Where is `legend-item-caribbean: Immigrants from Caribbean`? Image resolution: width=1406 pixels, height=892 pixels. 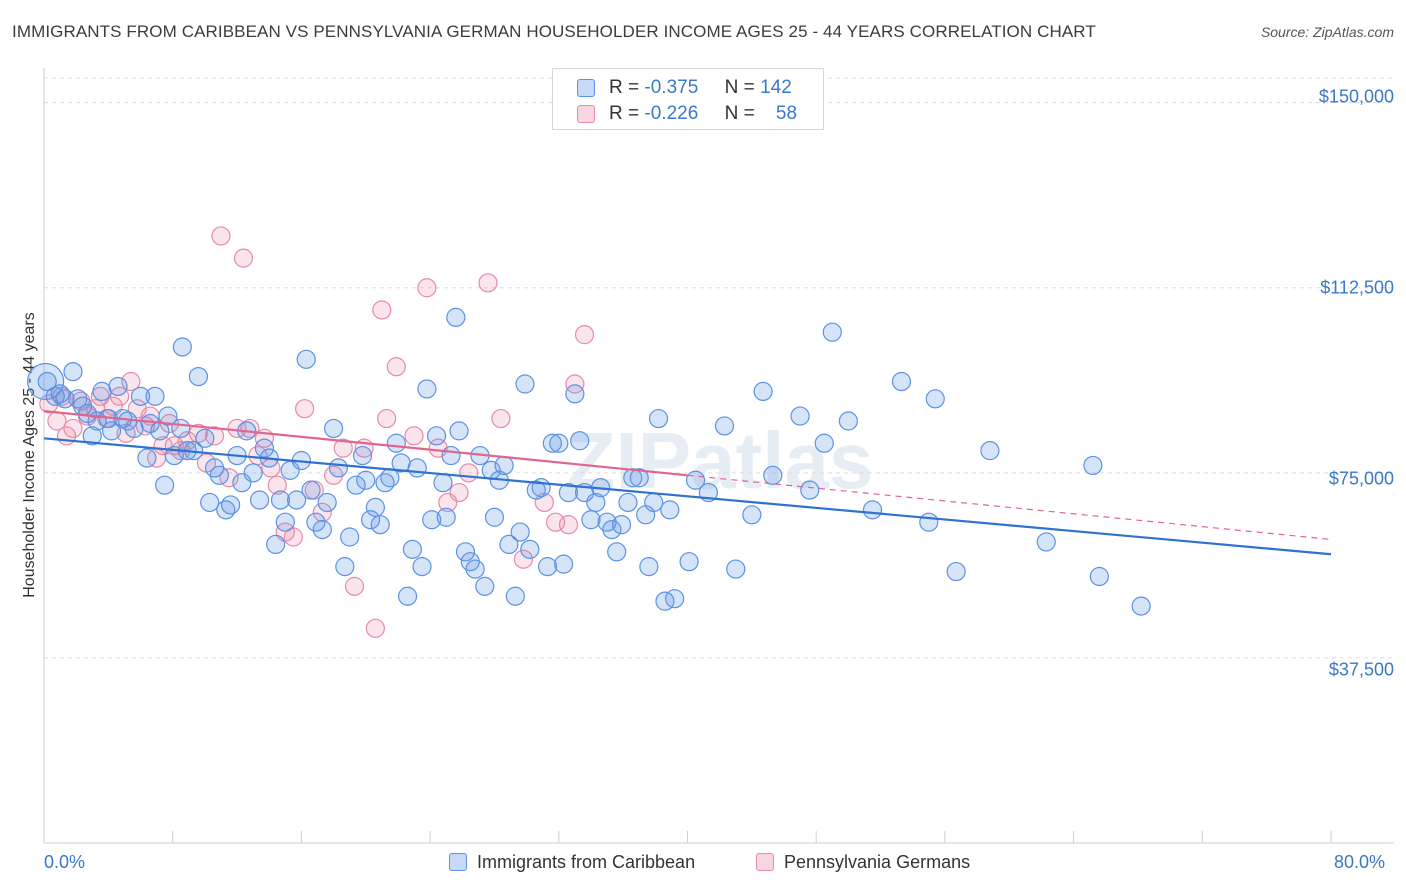
legend-item-caribbean: Immigrants from Caribbean is located at coordinates (572, 862).